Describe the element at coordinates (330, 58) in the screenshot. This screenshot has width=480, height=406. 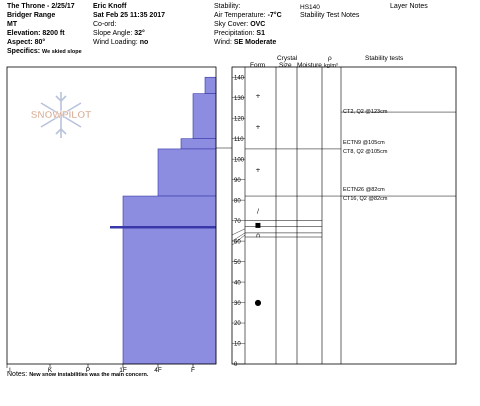
I see `density-heading: ρ` at that location.